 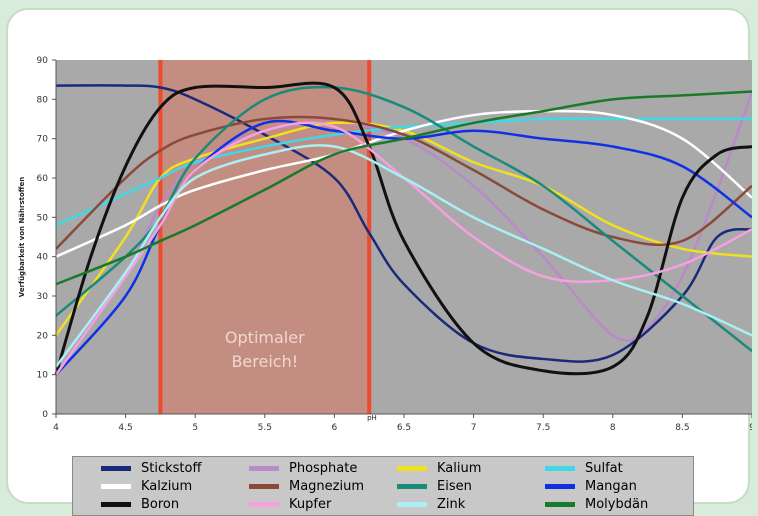 I want to click on legend-item-3: Sulfat, so click(x=619, y=468).